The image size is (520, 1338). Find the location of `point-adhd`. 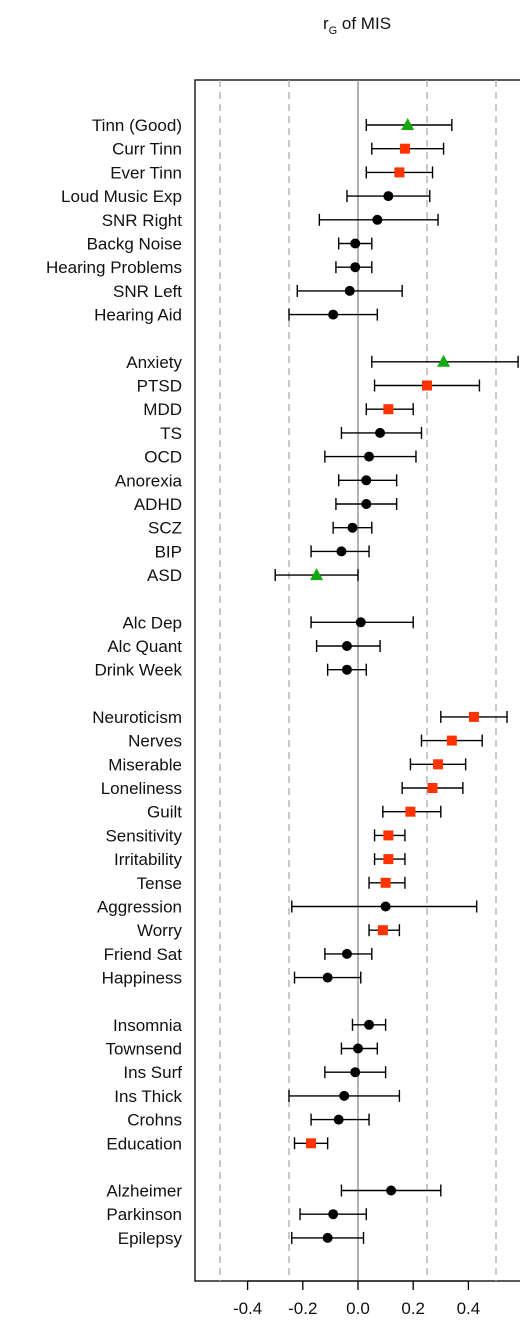

point-adhd is located at coordinates (366, 504).